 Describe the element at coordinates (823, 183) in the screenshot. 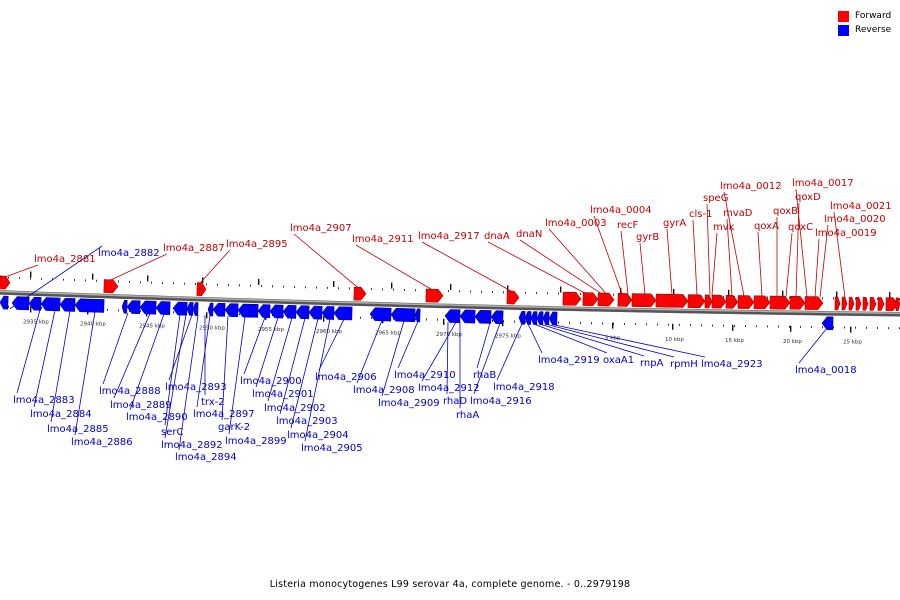

I see `gene-label-lmo4a-0017: lmo4a_0017` at that location.